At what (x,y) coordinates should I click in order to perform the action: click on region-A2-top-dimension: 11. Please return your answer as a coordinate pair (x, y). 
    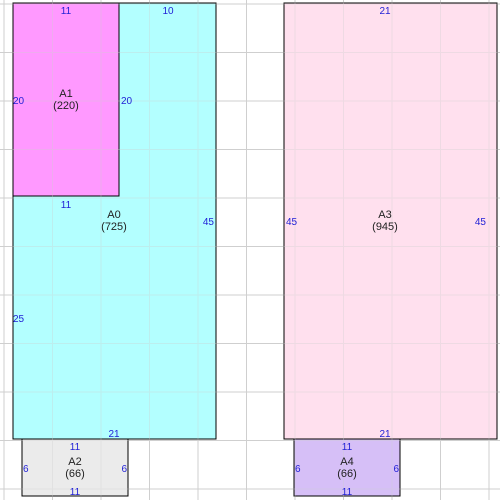
    Looking at the image, I should click on (75, 447).